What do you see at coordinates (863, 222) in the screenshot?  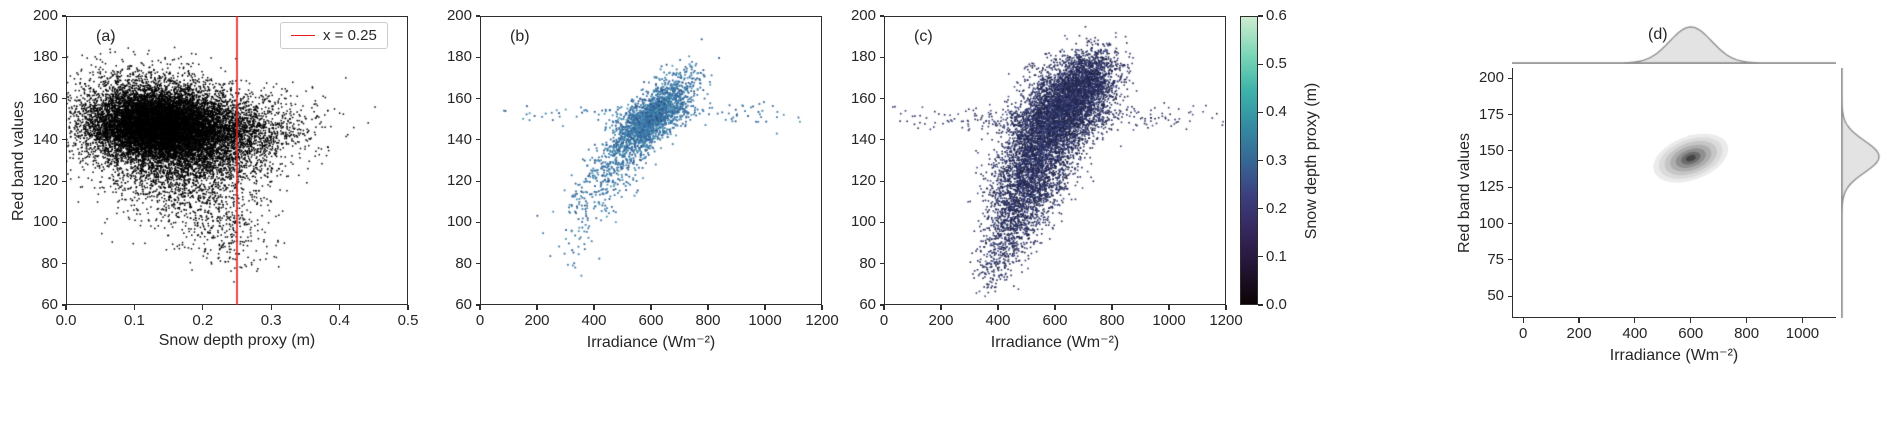 I see `y-tick-label-c: 100` at bounding box center [863, 222].